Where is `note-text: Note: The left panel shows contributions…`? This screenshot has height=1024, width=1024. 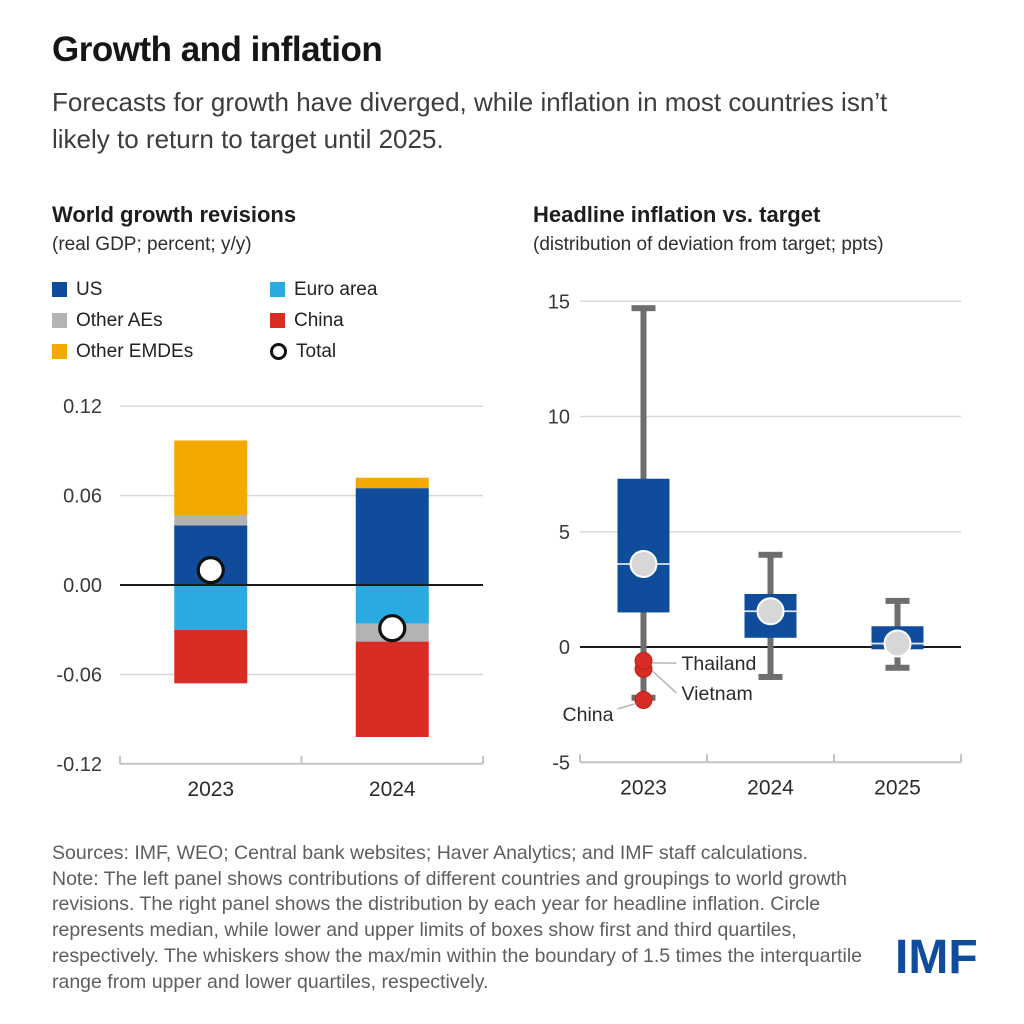 note-text: Note: The left panel shows contributions… is located at coordinates (457, 930).